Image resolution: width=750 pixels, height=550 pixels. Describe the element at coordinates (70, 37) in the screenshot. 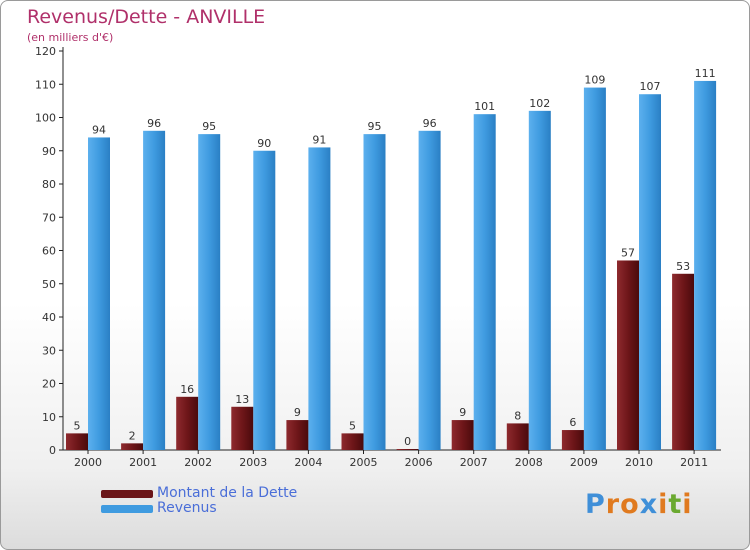

I see `chart-subtitle: (en milliers d'€)` at that location.